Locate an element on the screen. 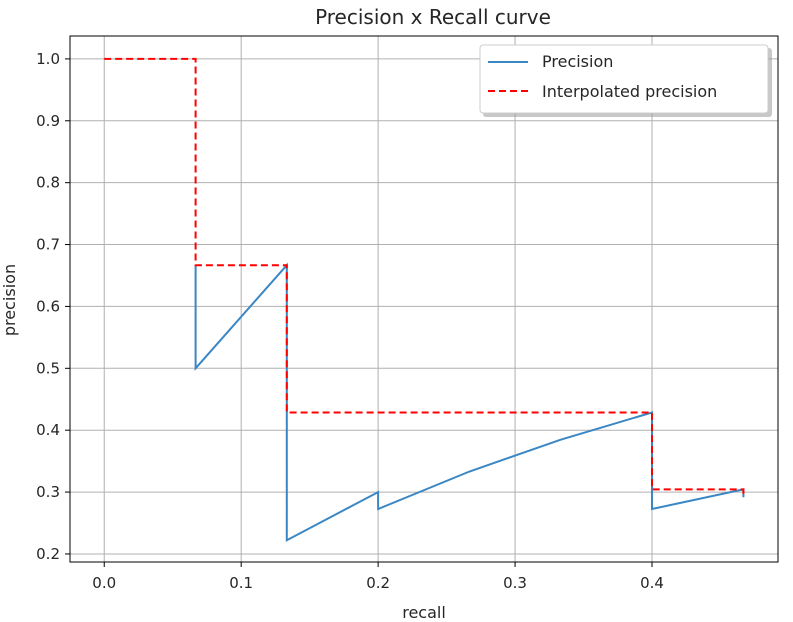  x-axis-label: recall is located at coordinates (424, 612).